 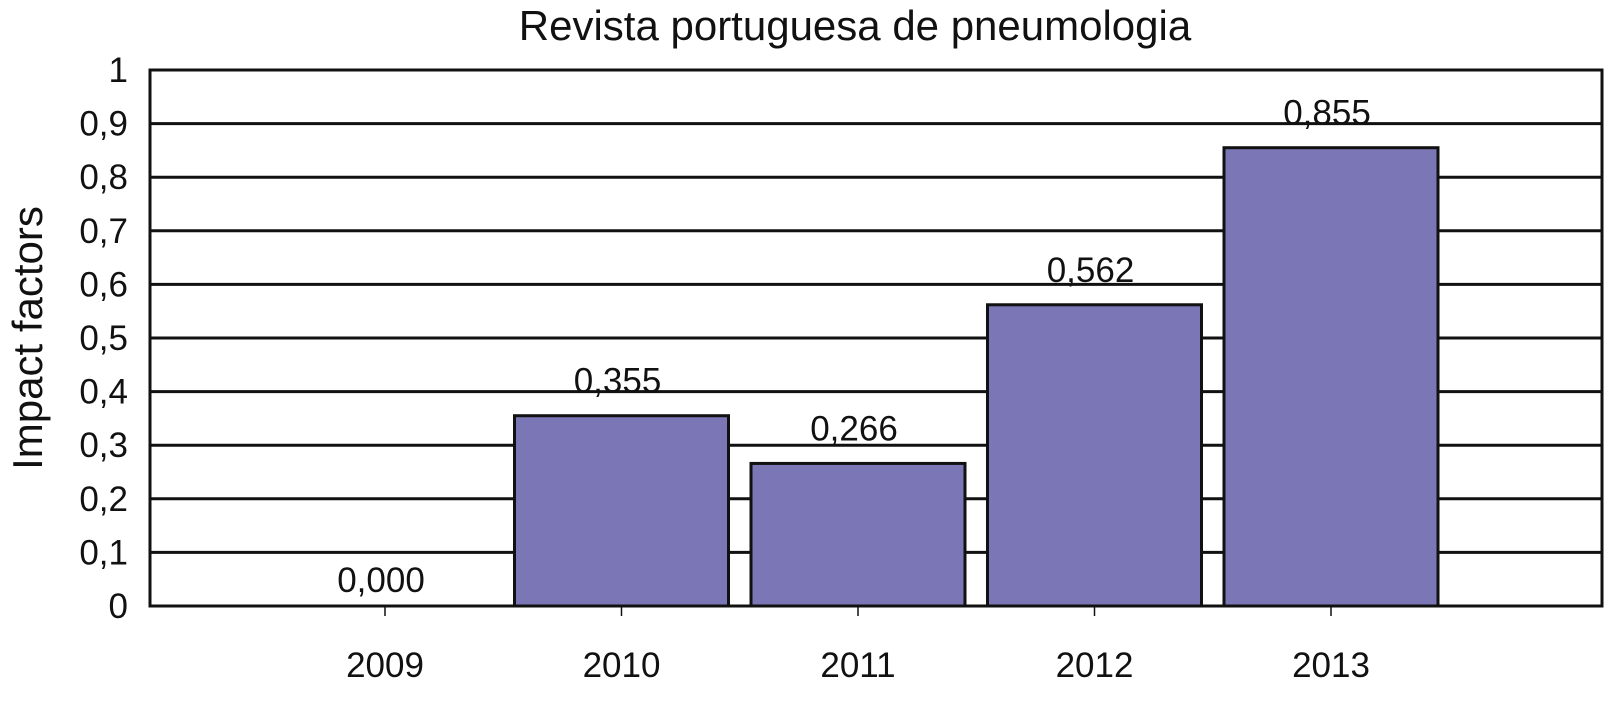 I want to click on y-tick-label-3: 0,3, so click(x=103, y=445).